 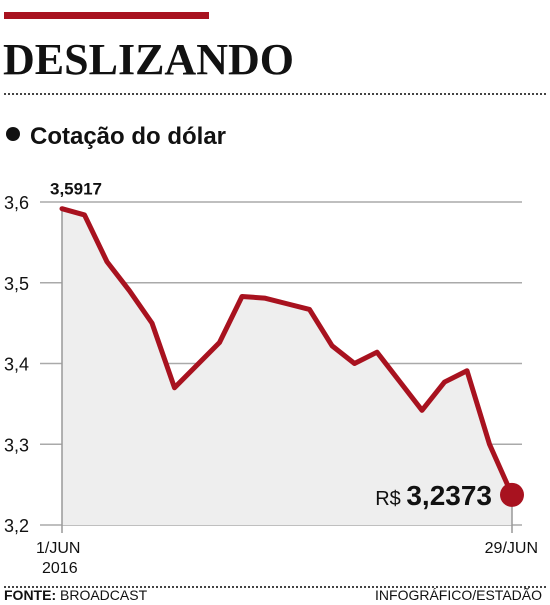 What do you see at coordinates (275, 94) in the screenshot?
I see `title-divider` at bounding box center [275, 94].